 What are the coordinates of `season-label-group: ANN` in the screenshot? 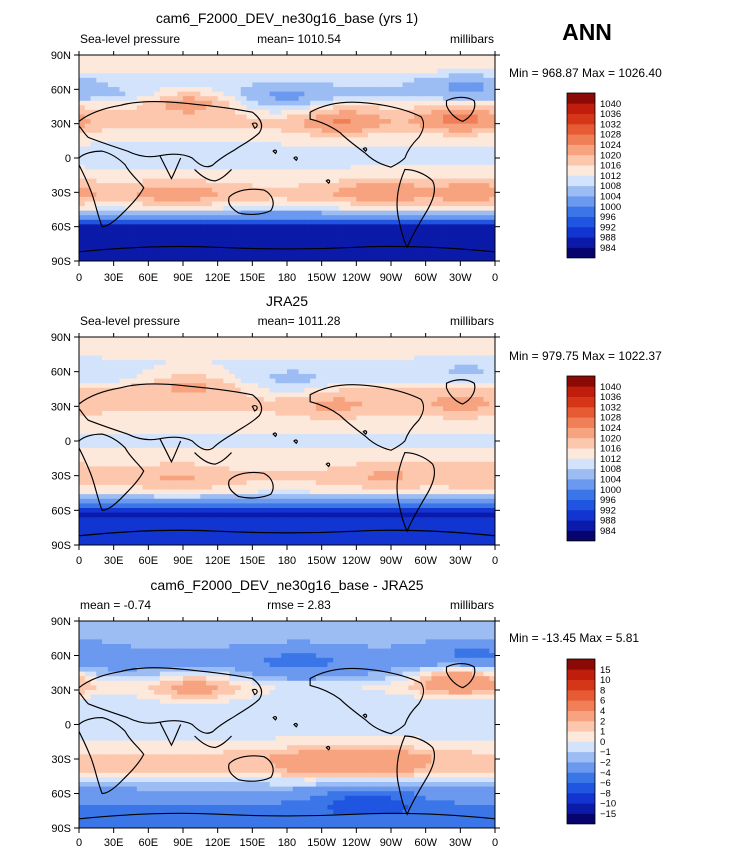 It's located at (587, 32).